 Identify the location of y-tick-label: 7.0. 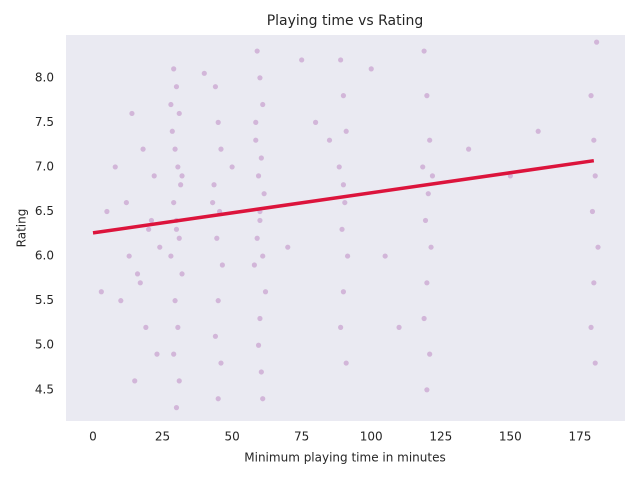
(44, 166).